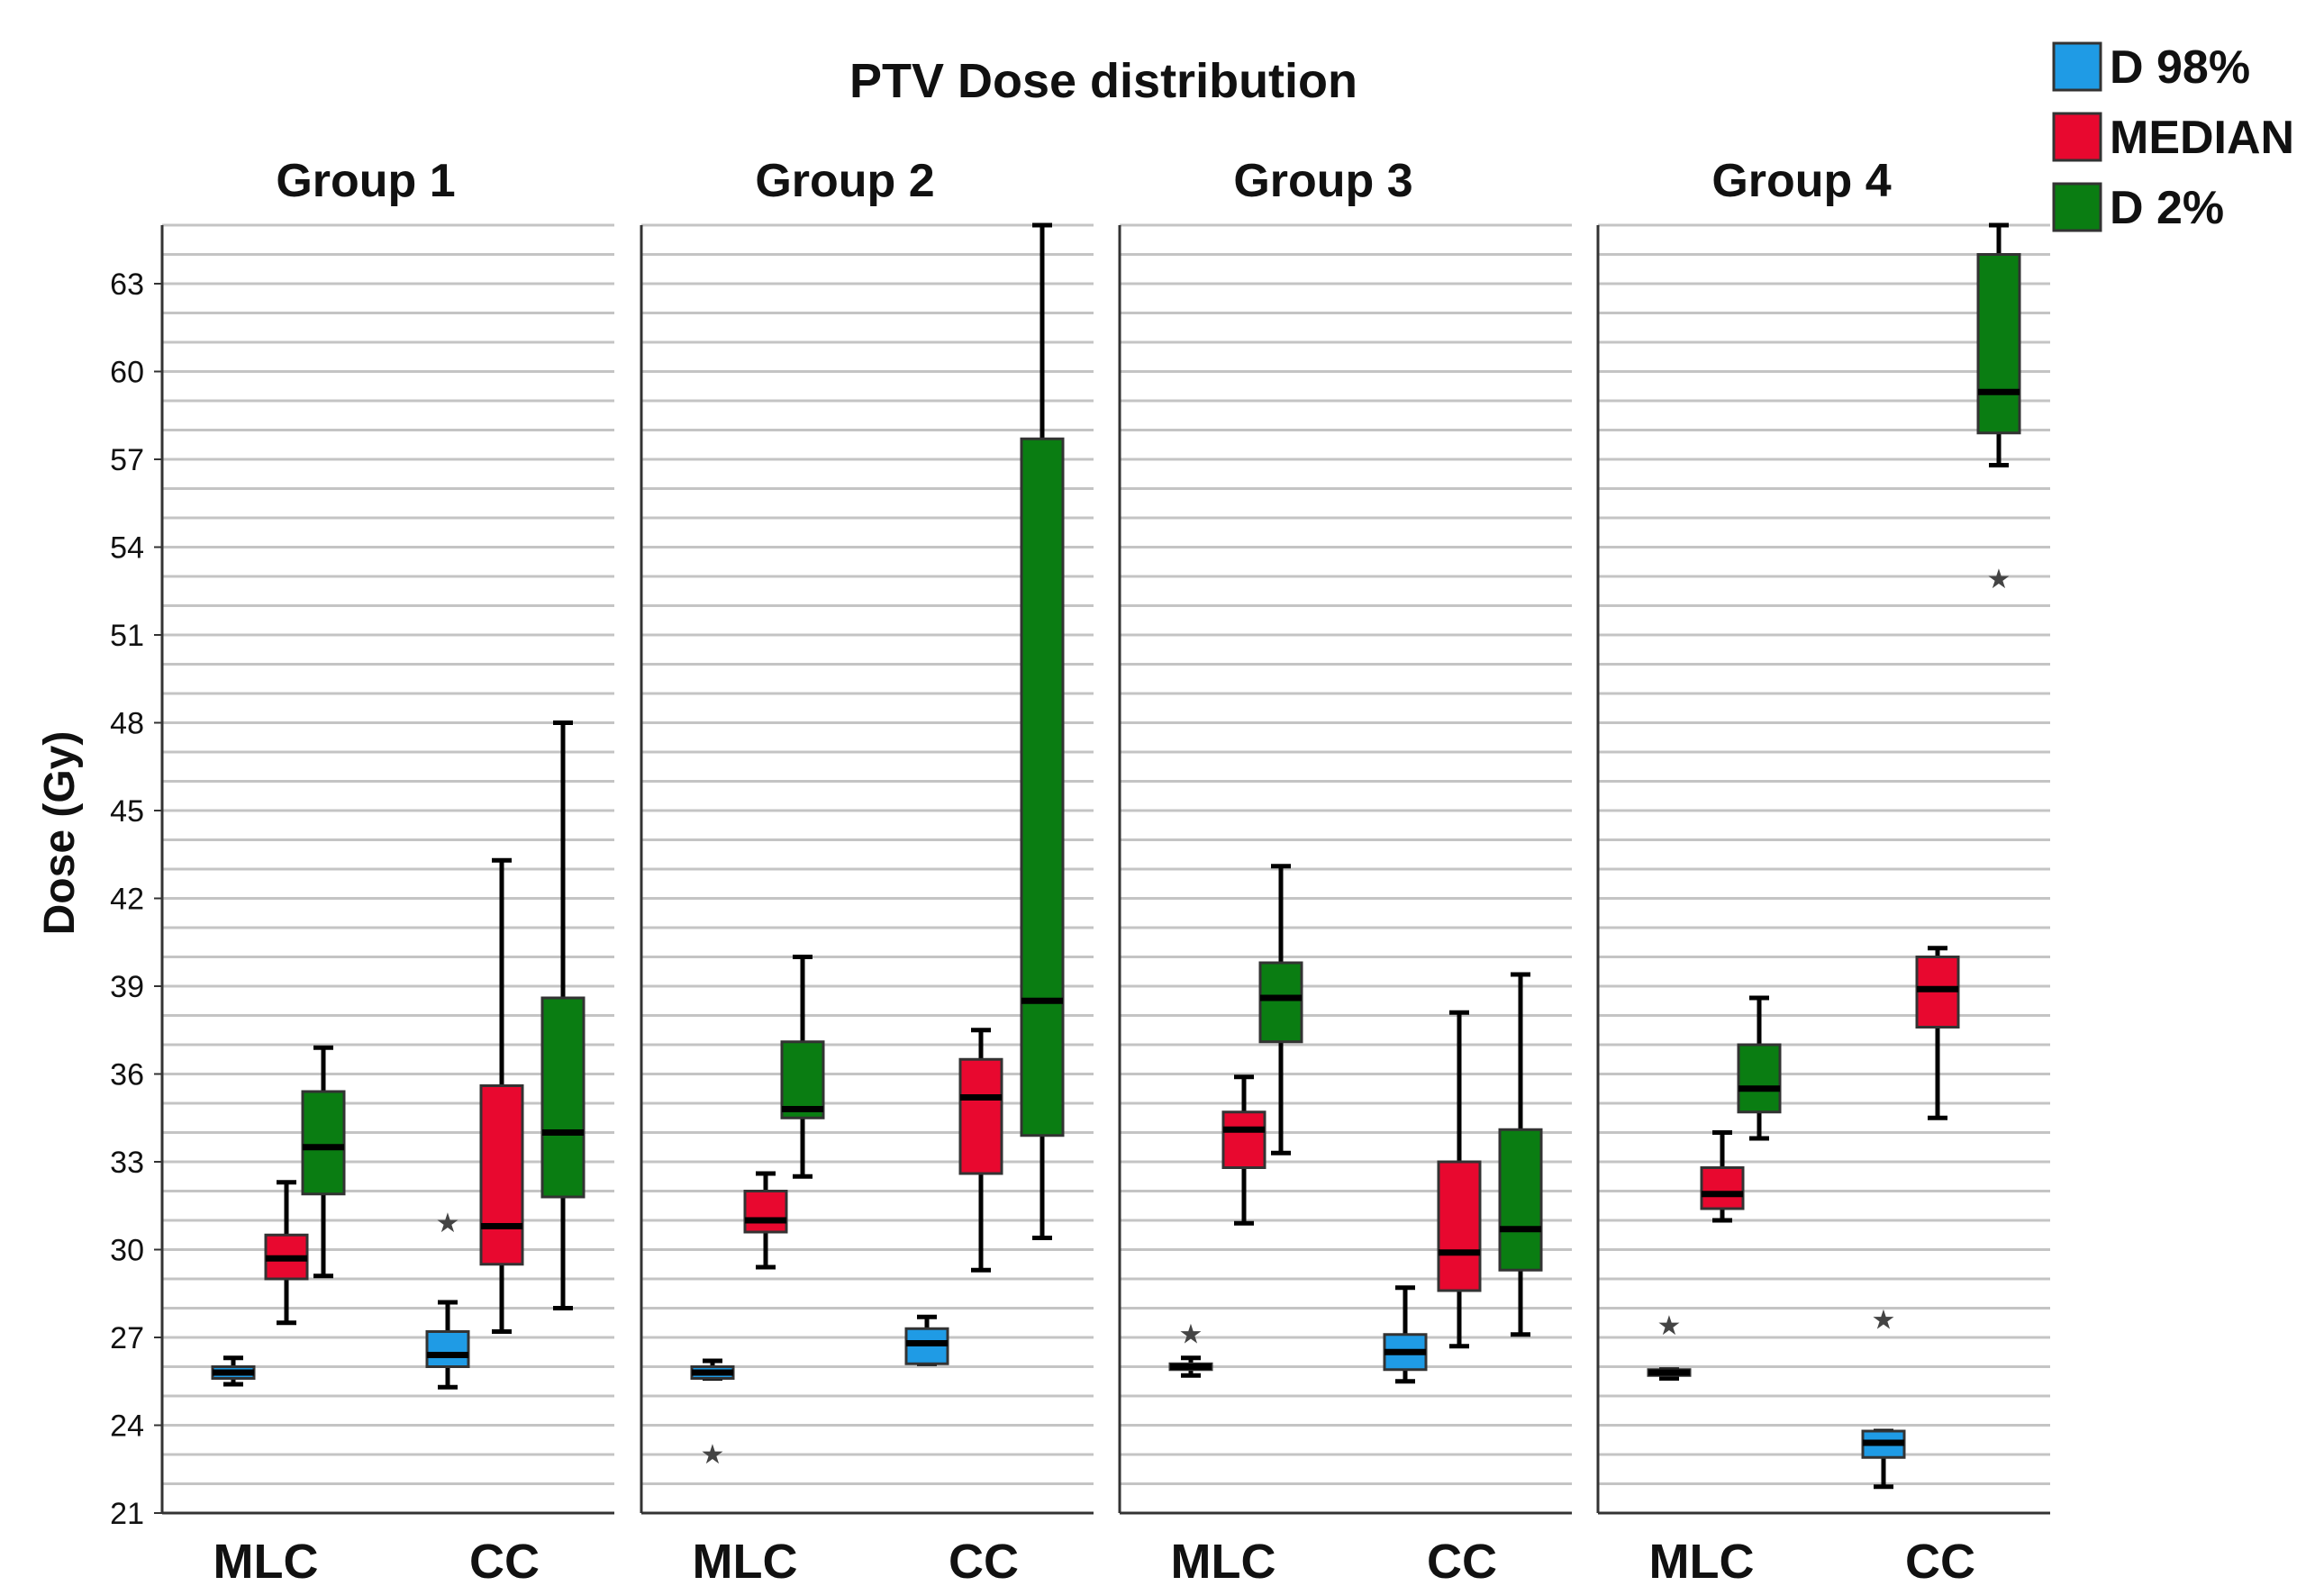 The image size is (2324, 1595). I want to click on panel-title: Group 1, so click(366, 181).